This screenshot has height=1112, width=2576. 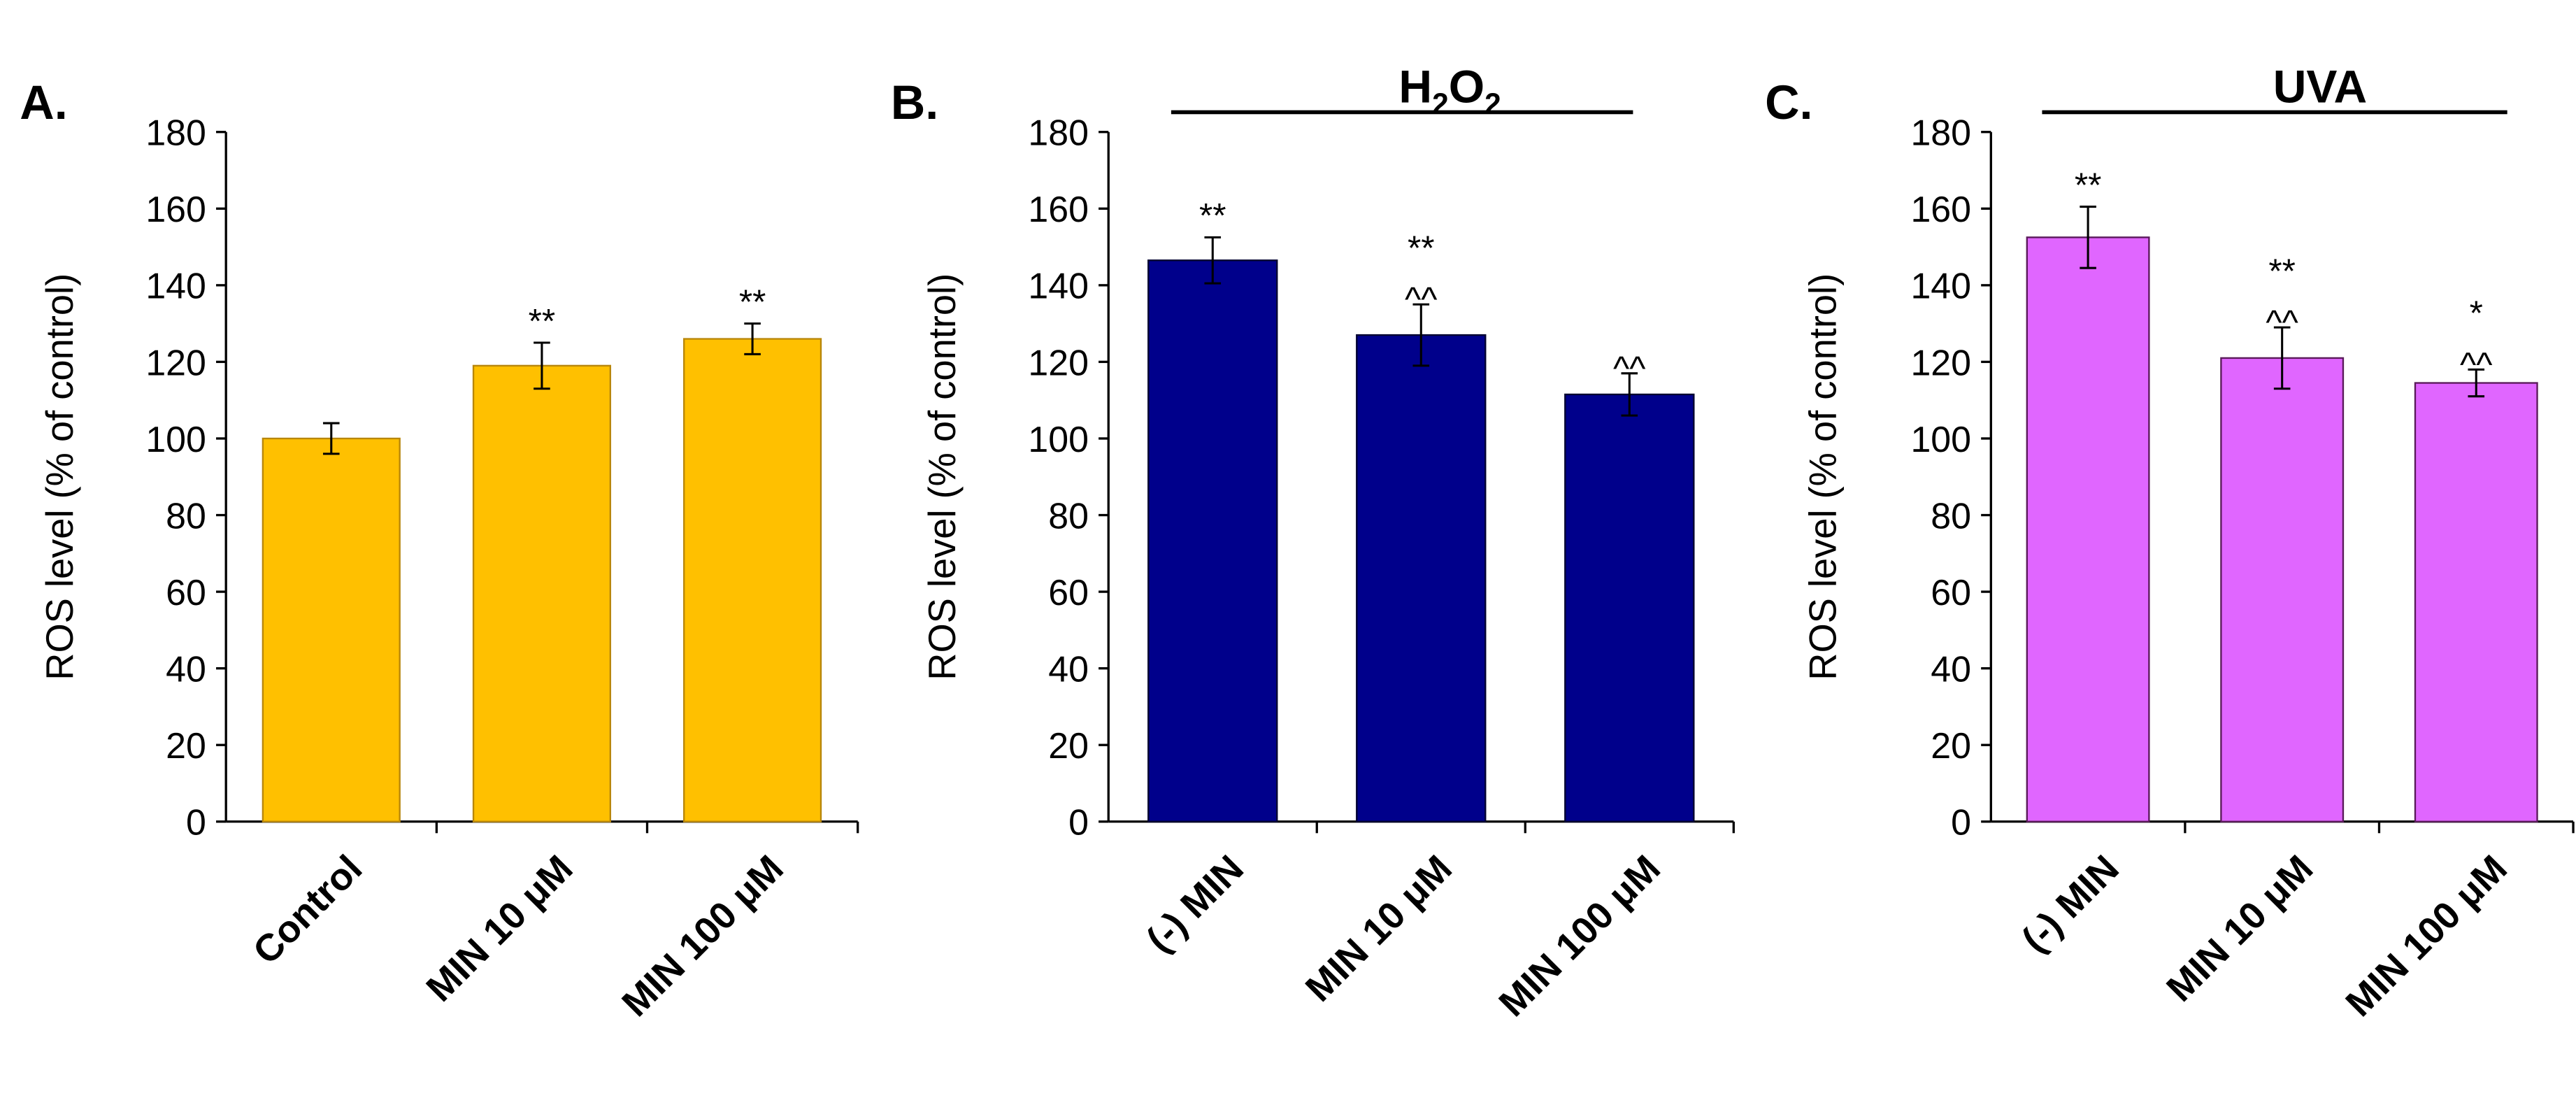 I want to click on panel-title: UVA, so click(x=2320, y=86).